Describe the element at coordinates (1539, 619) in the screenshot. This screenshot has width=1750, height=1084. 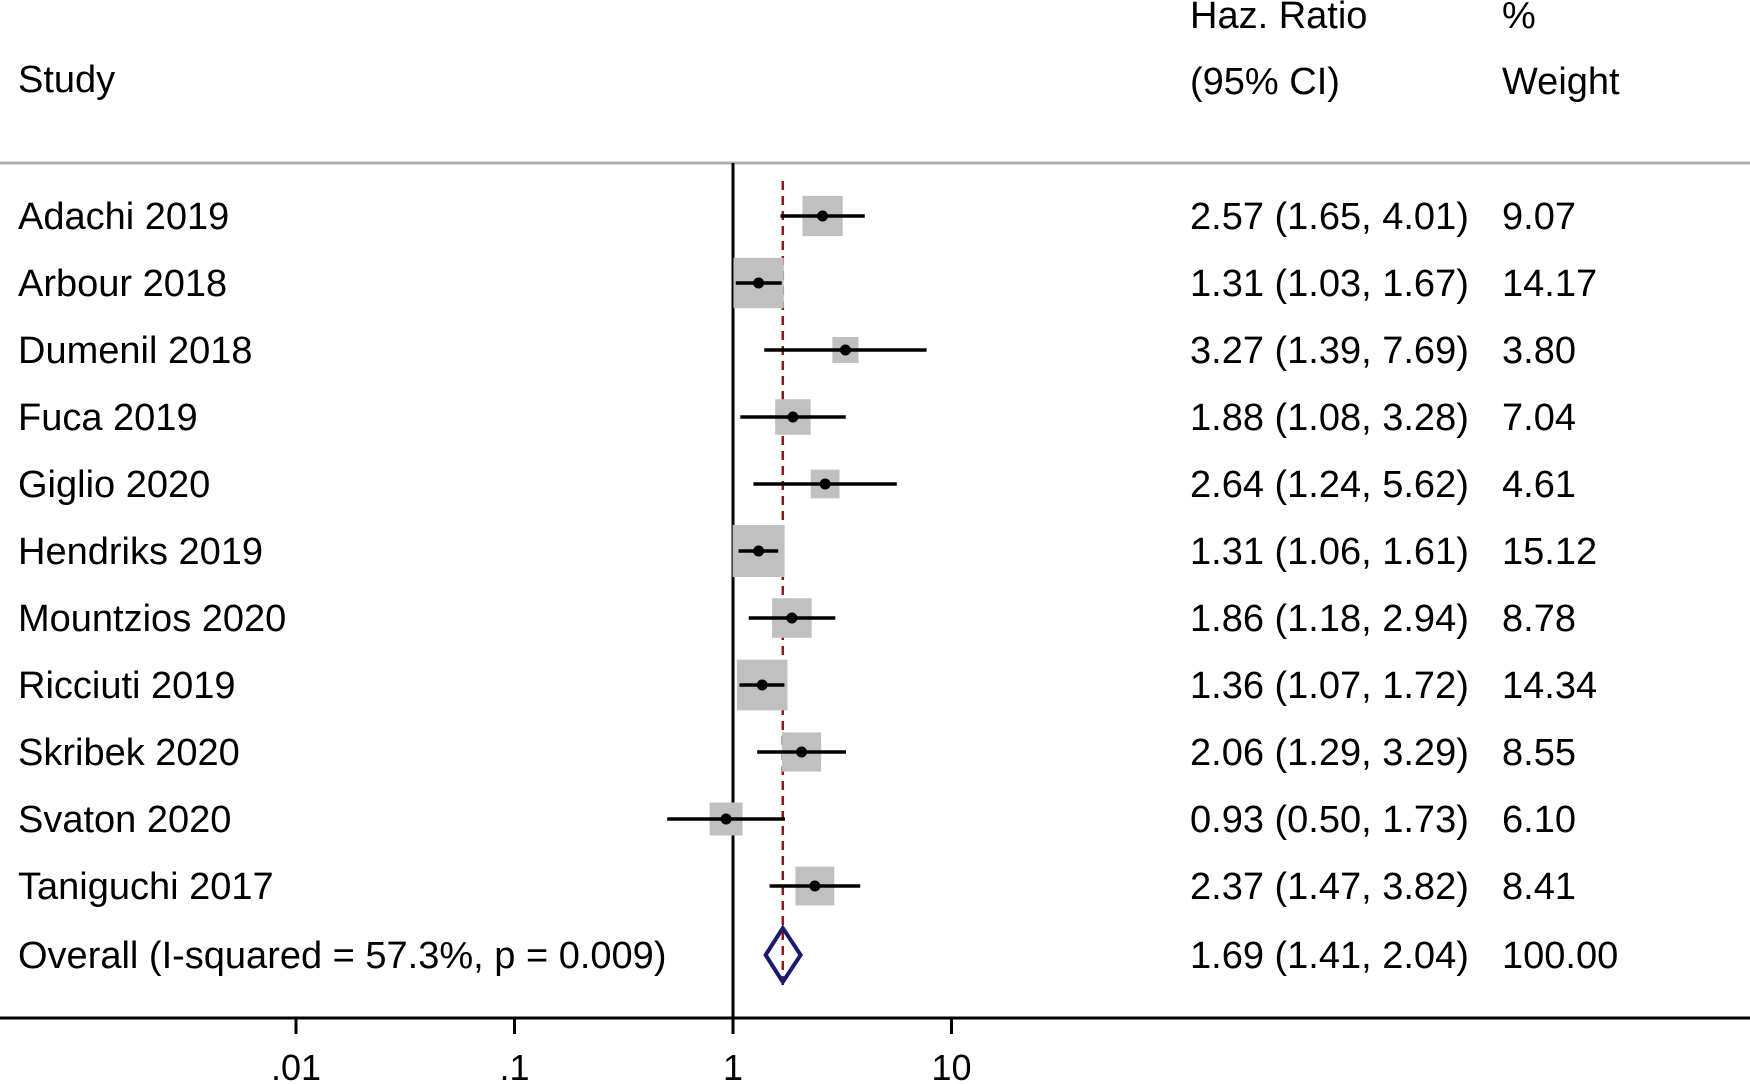
I see `weight-text: 8.78` at that location.